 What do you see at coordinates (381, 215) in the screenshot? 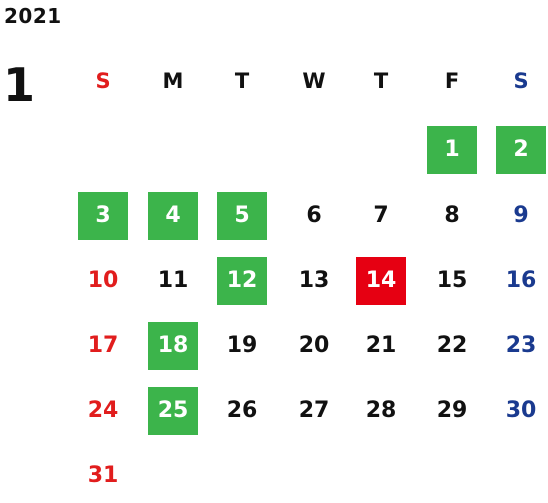
I see `day-cell-7: 7` at bounding box center [381, 215].